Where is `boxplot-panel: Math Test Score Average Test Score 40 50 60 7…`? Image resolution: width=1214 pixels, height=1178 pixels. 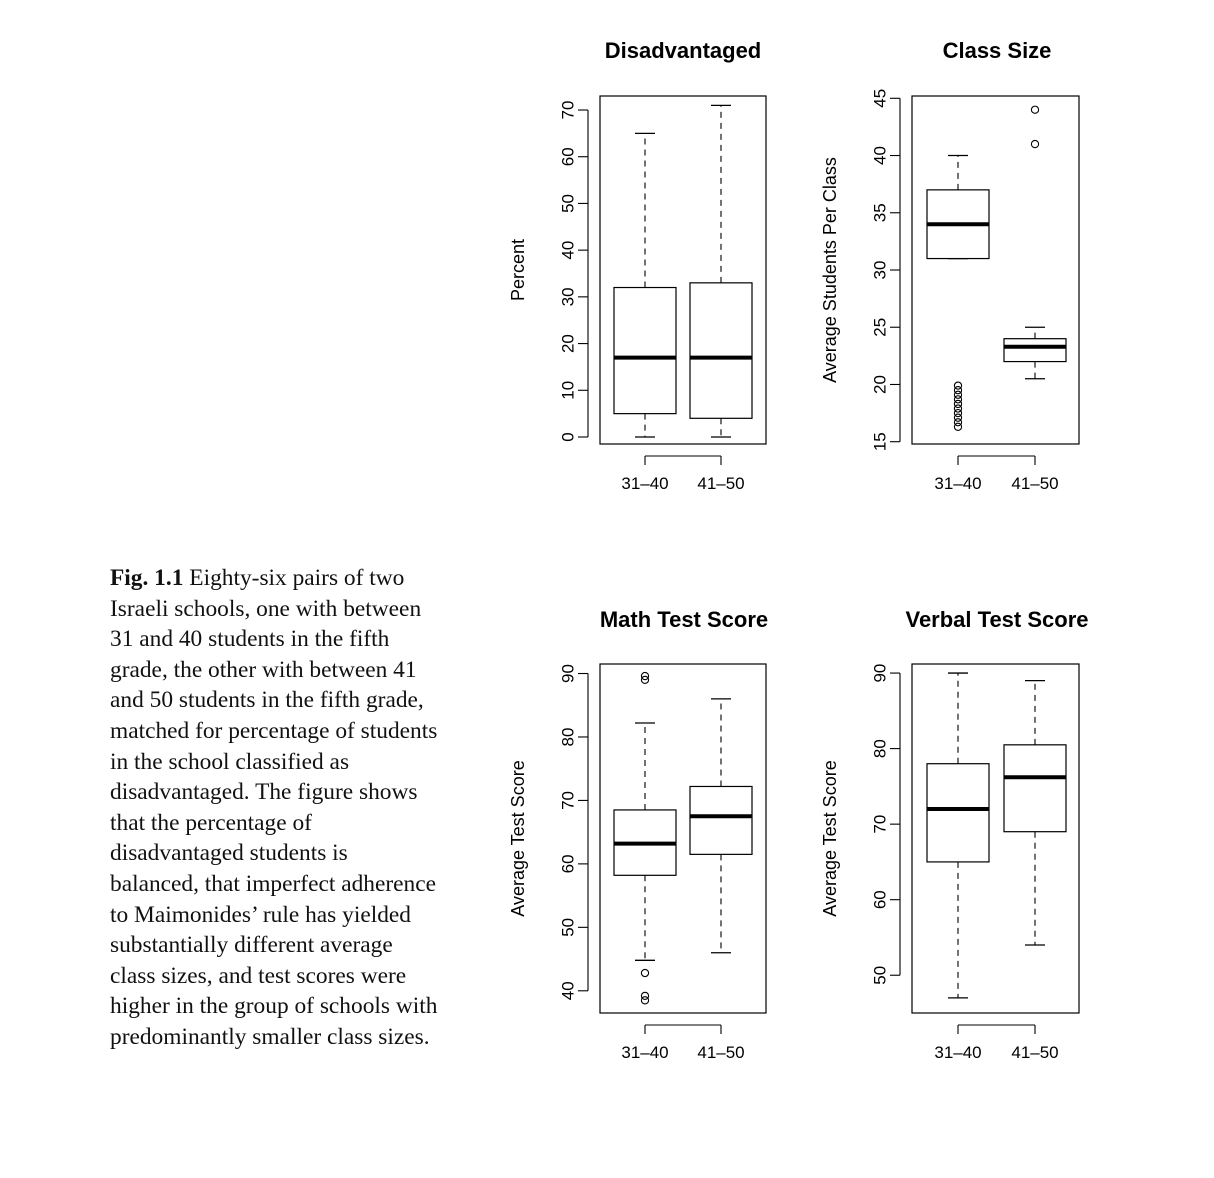
boxplot-panel: Math Test Score Average Test Score 40 50 60 7… is located at coordinates (638, 834).